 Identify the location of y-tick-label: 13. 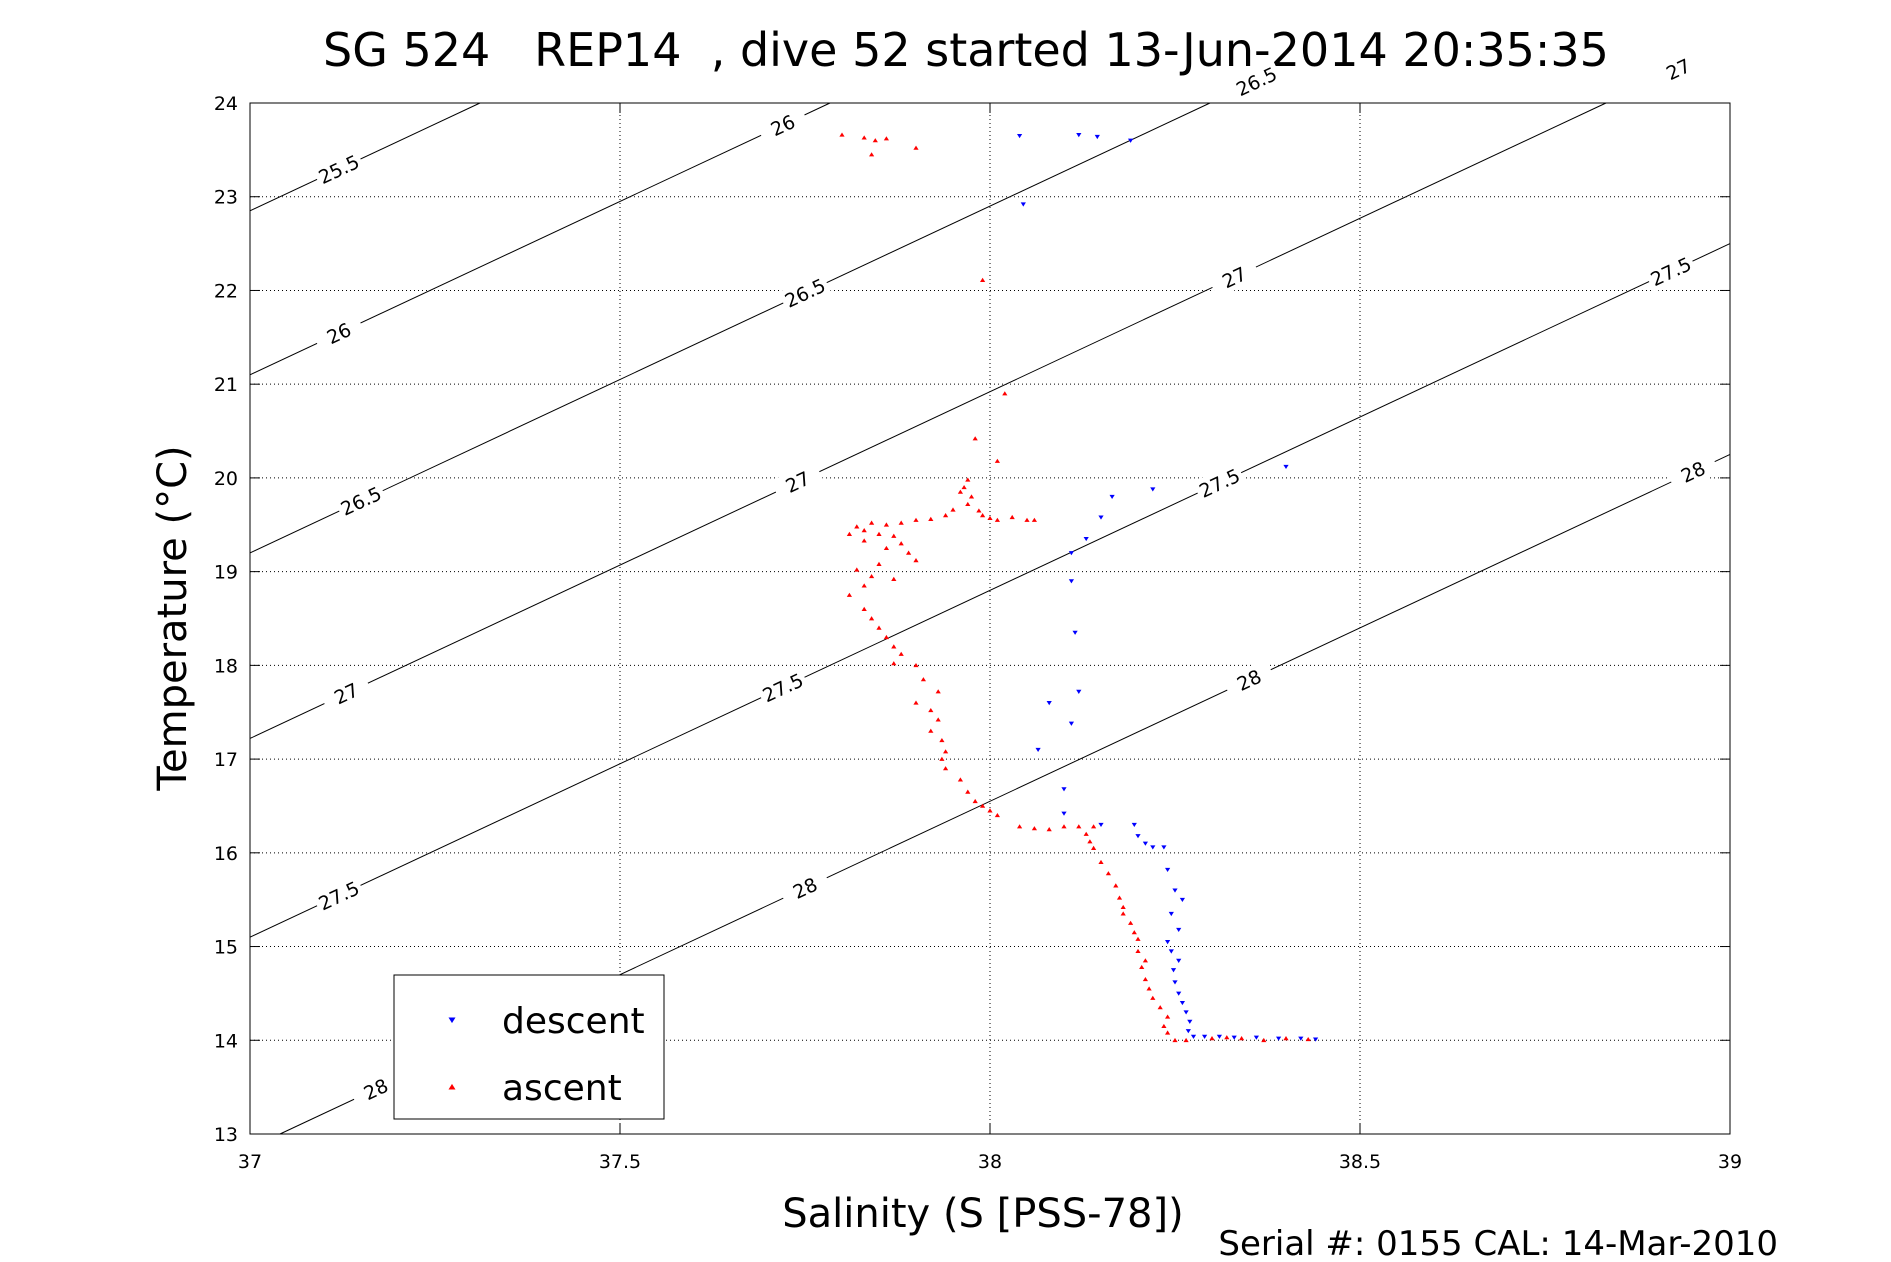
(226, 1135).